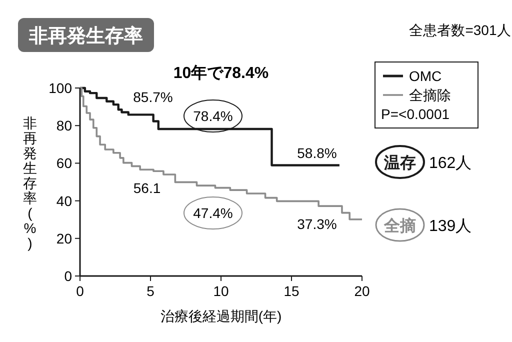 This screenshot has width=512, height=342. Describe the element at coordinates (85, 36) in the screenshot. I see `chart-title: 非再発生存率` at that location.